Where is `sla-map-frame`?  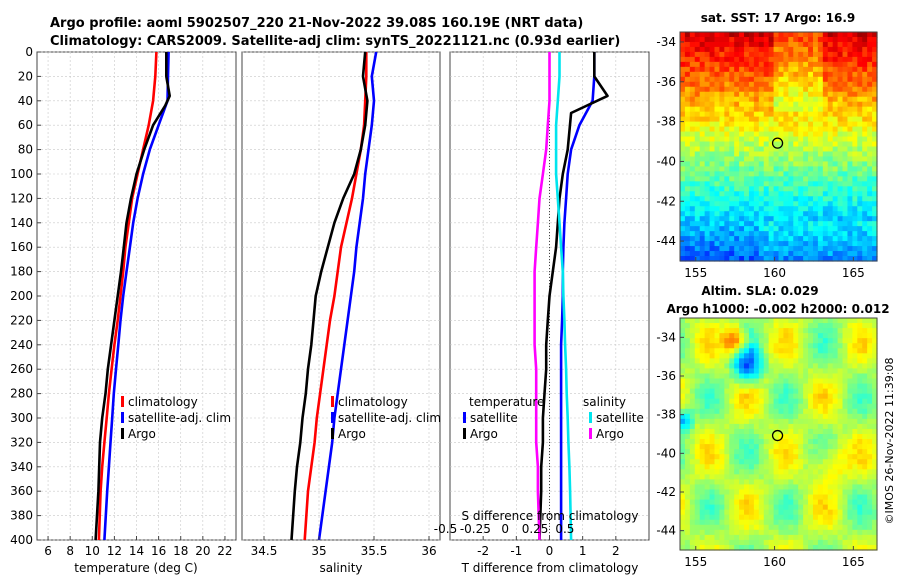
sla-map-frame is located at coordinates (778, 434).